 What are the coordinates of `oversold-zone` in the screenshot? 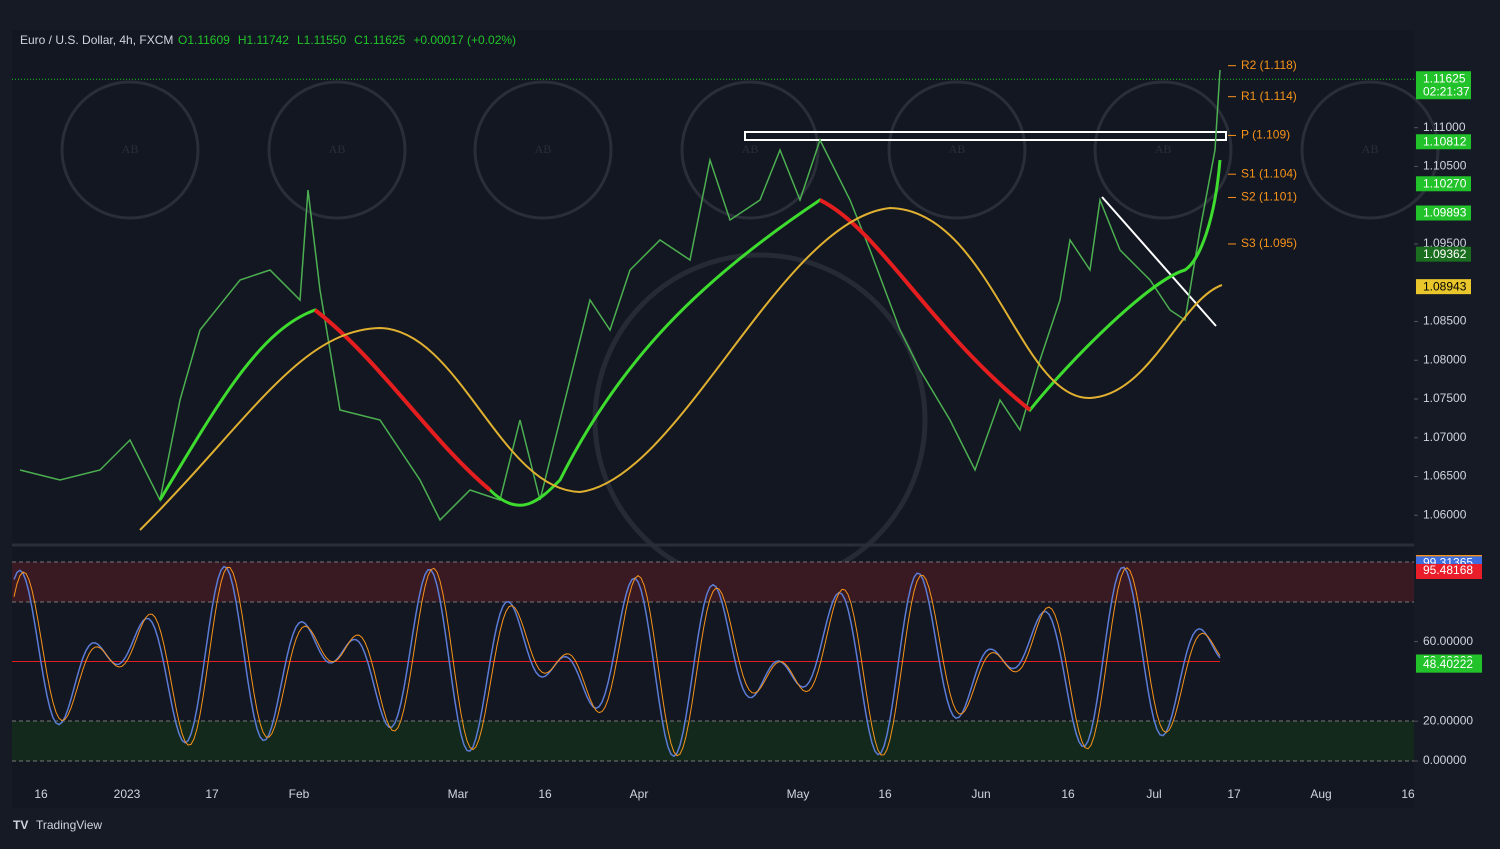 It's located at (713, 741).